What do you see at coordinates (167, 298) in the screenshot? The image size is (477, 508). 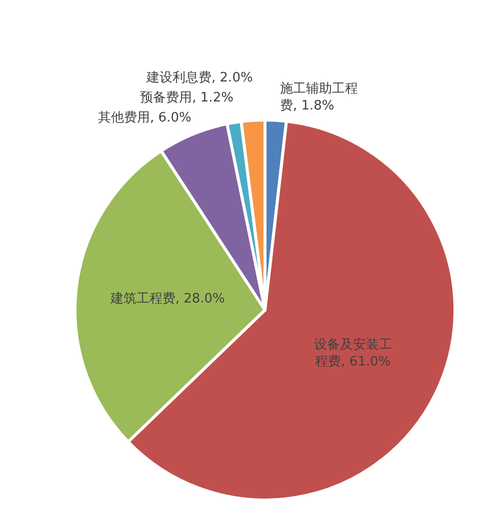 I see `slice-label: 建筑工程费, 28.0%` at bounding box center [167, 298].